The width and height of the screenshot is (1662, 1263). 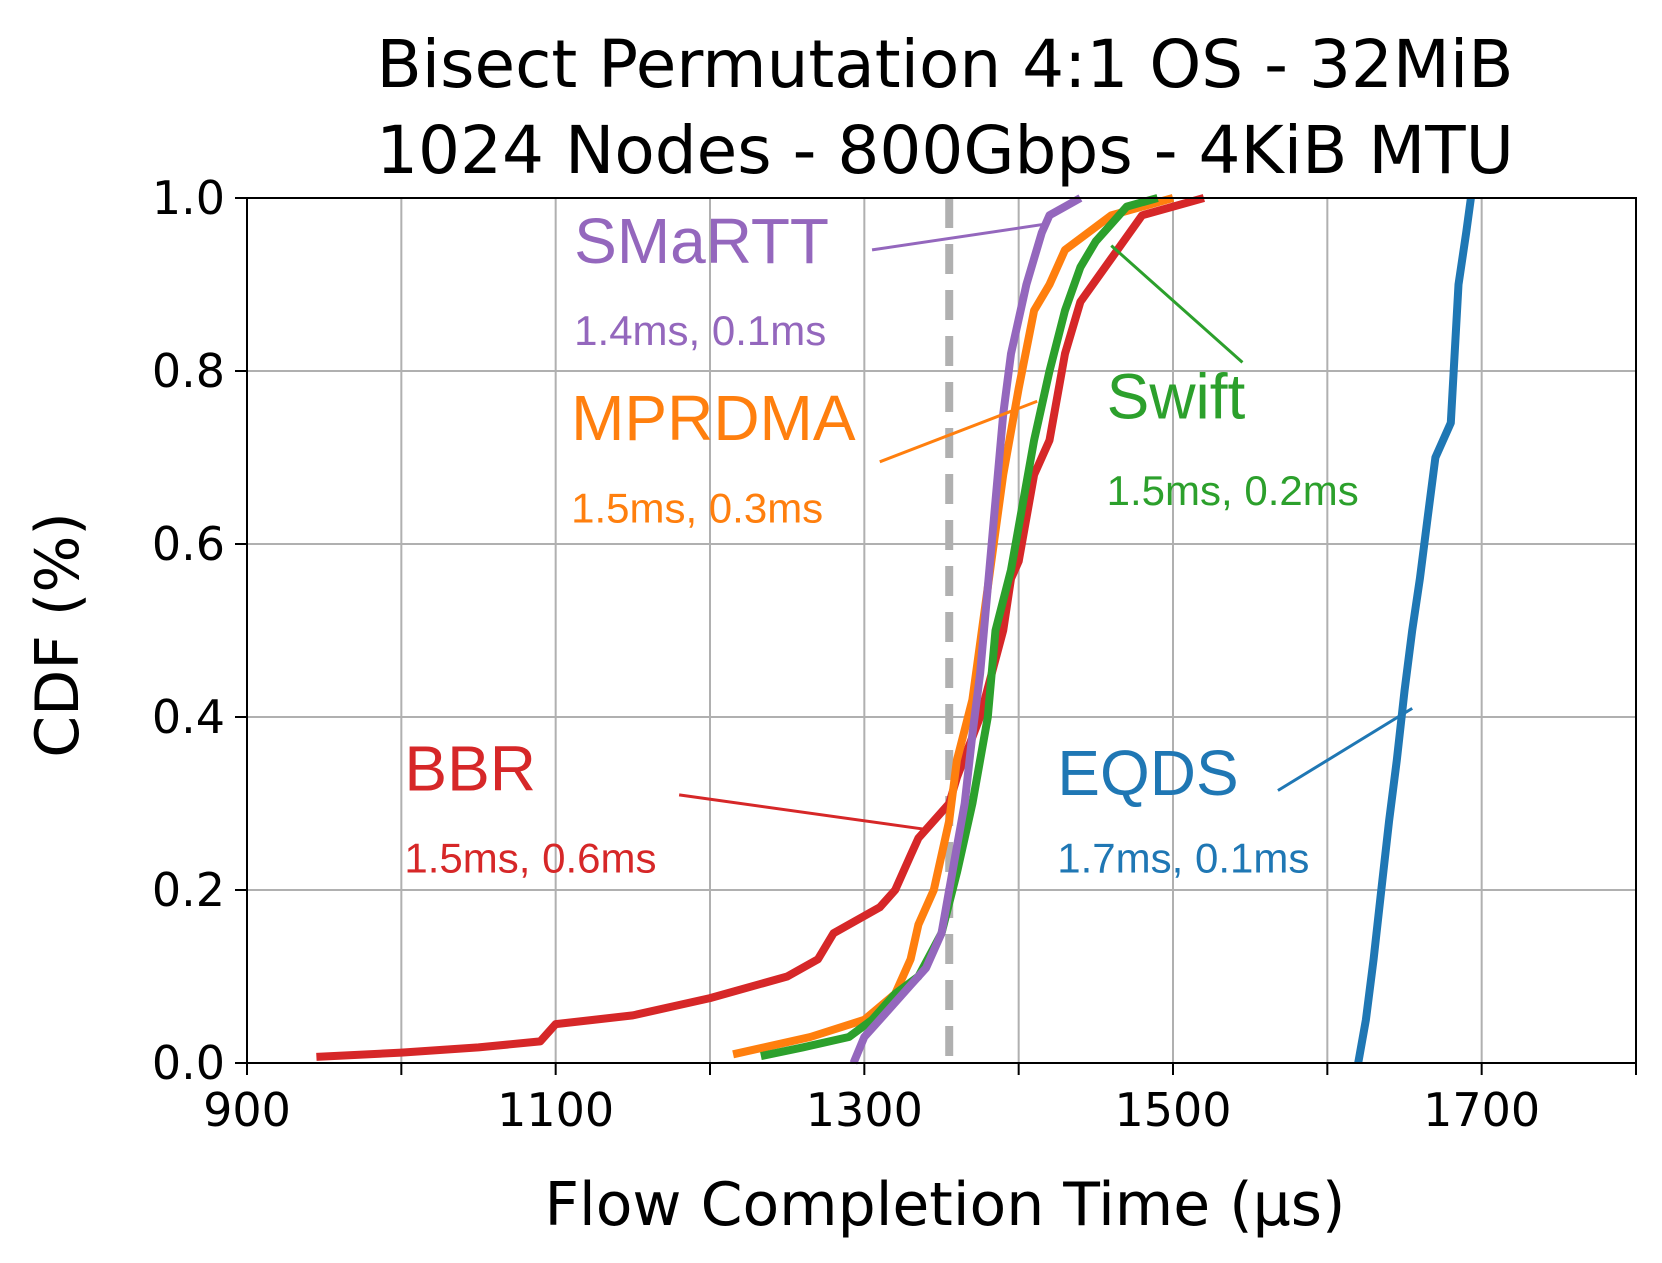 I want to click on annotation-stats-bbr: 1.5ms, 0.6ms, so click(x=530, y=858).